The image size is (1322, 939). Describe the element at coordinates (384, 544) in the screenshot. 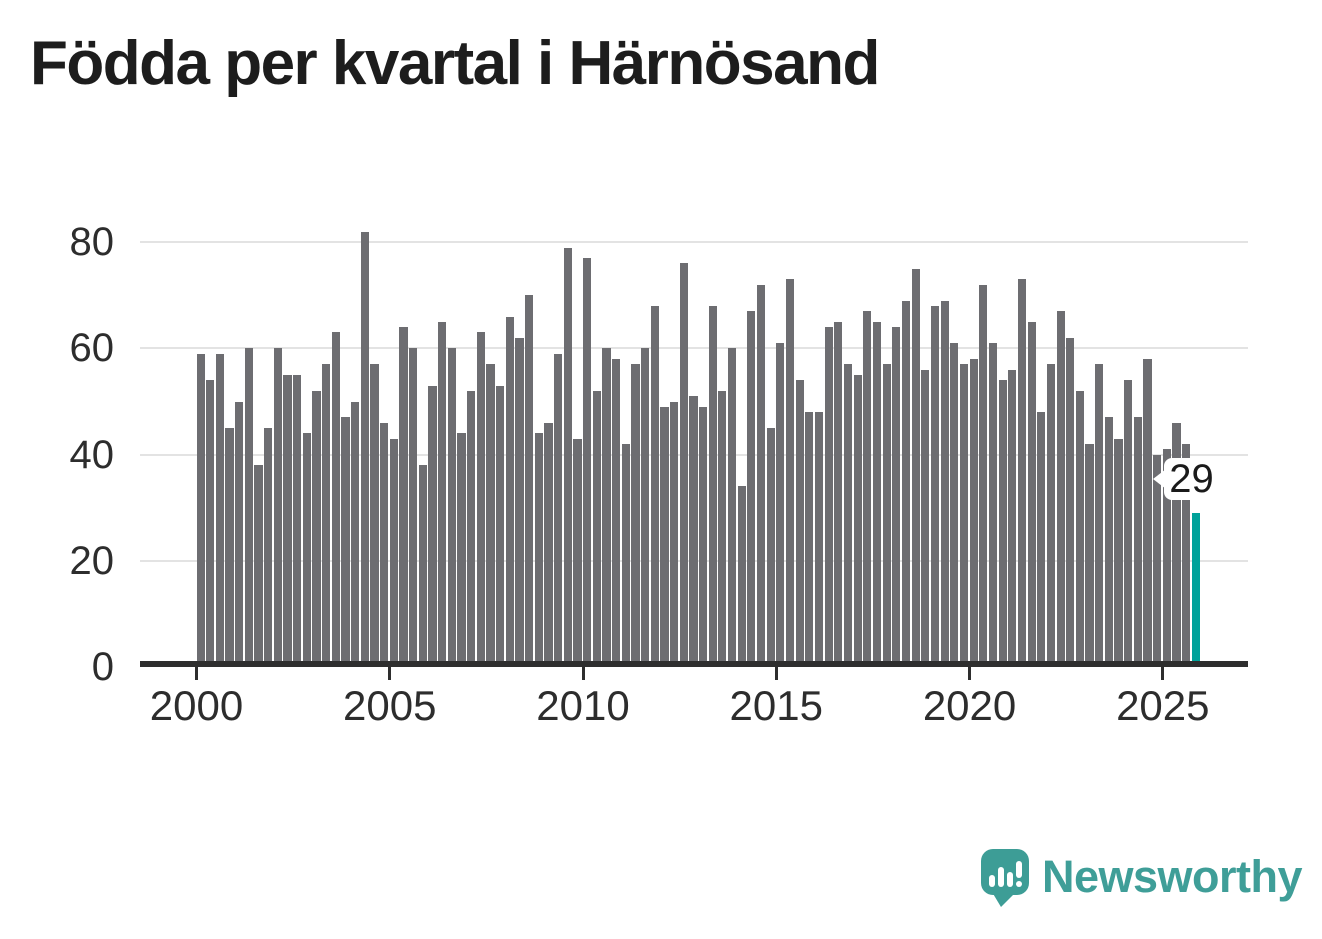

I see `bar-2004-q4` at that location.